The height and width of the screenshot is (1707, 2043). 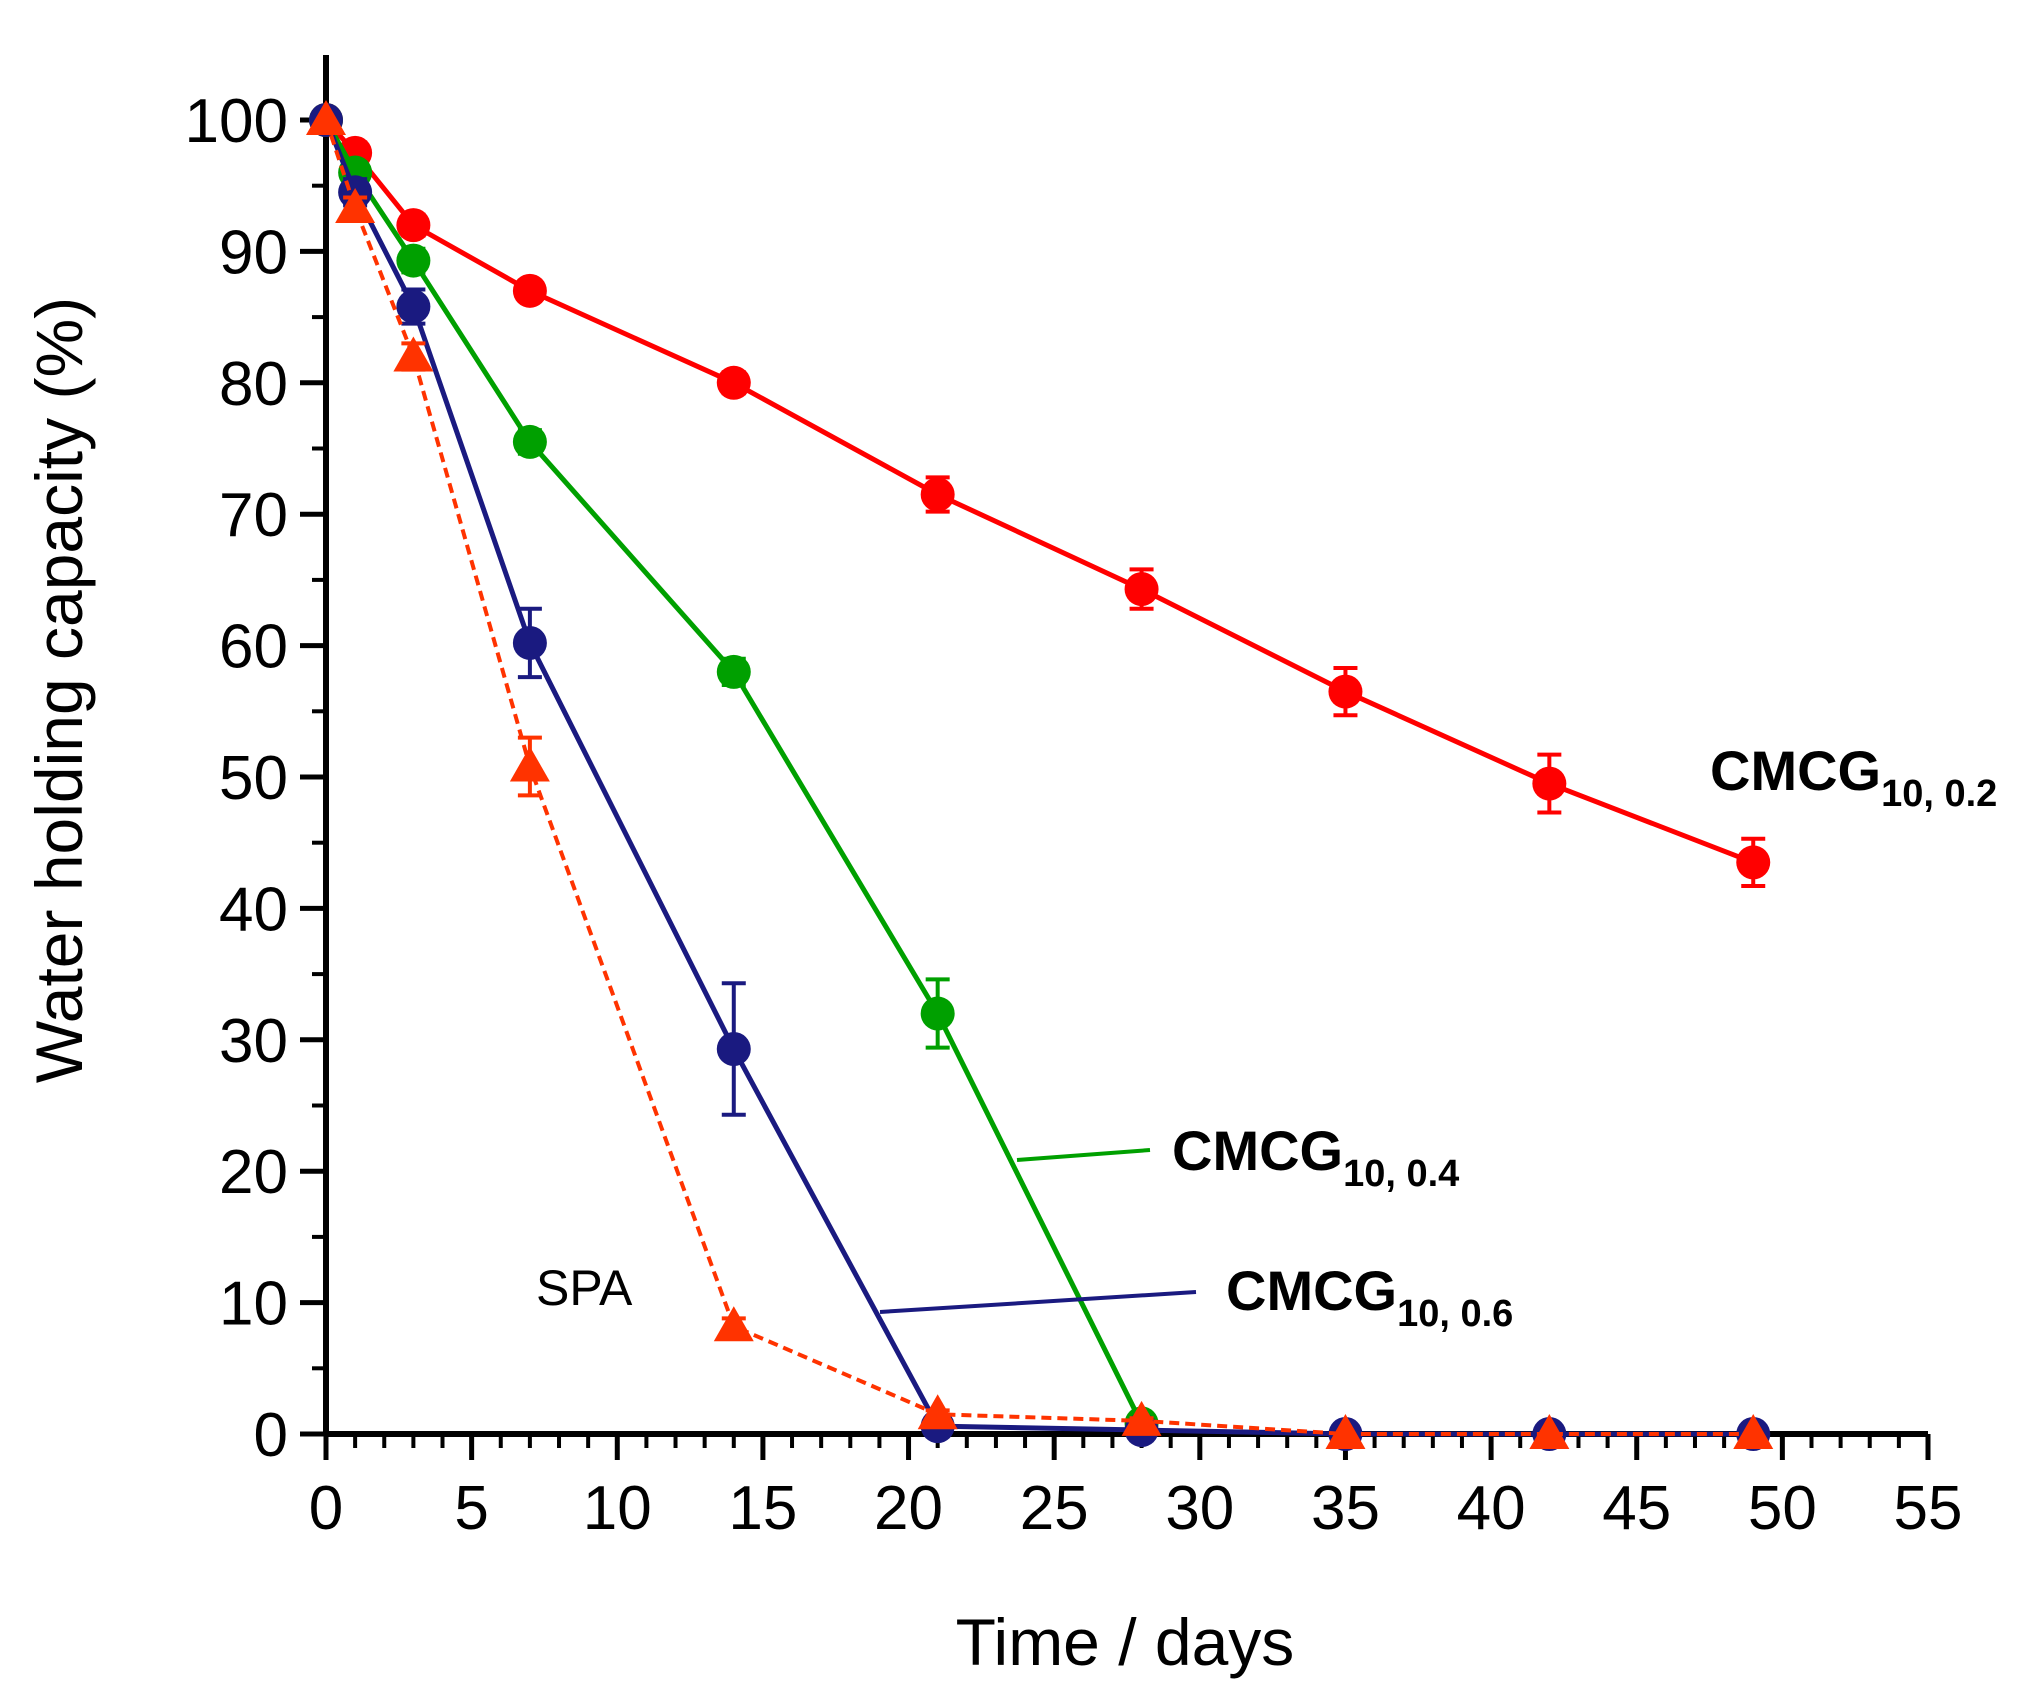 I want to click on series-label-sub: 10, 0.2, so click(x=1939, y=794).